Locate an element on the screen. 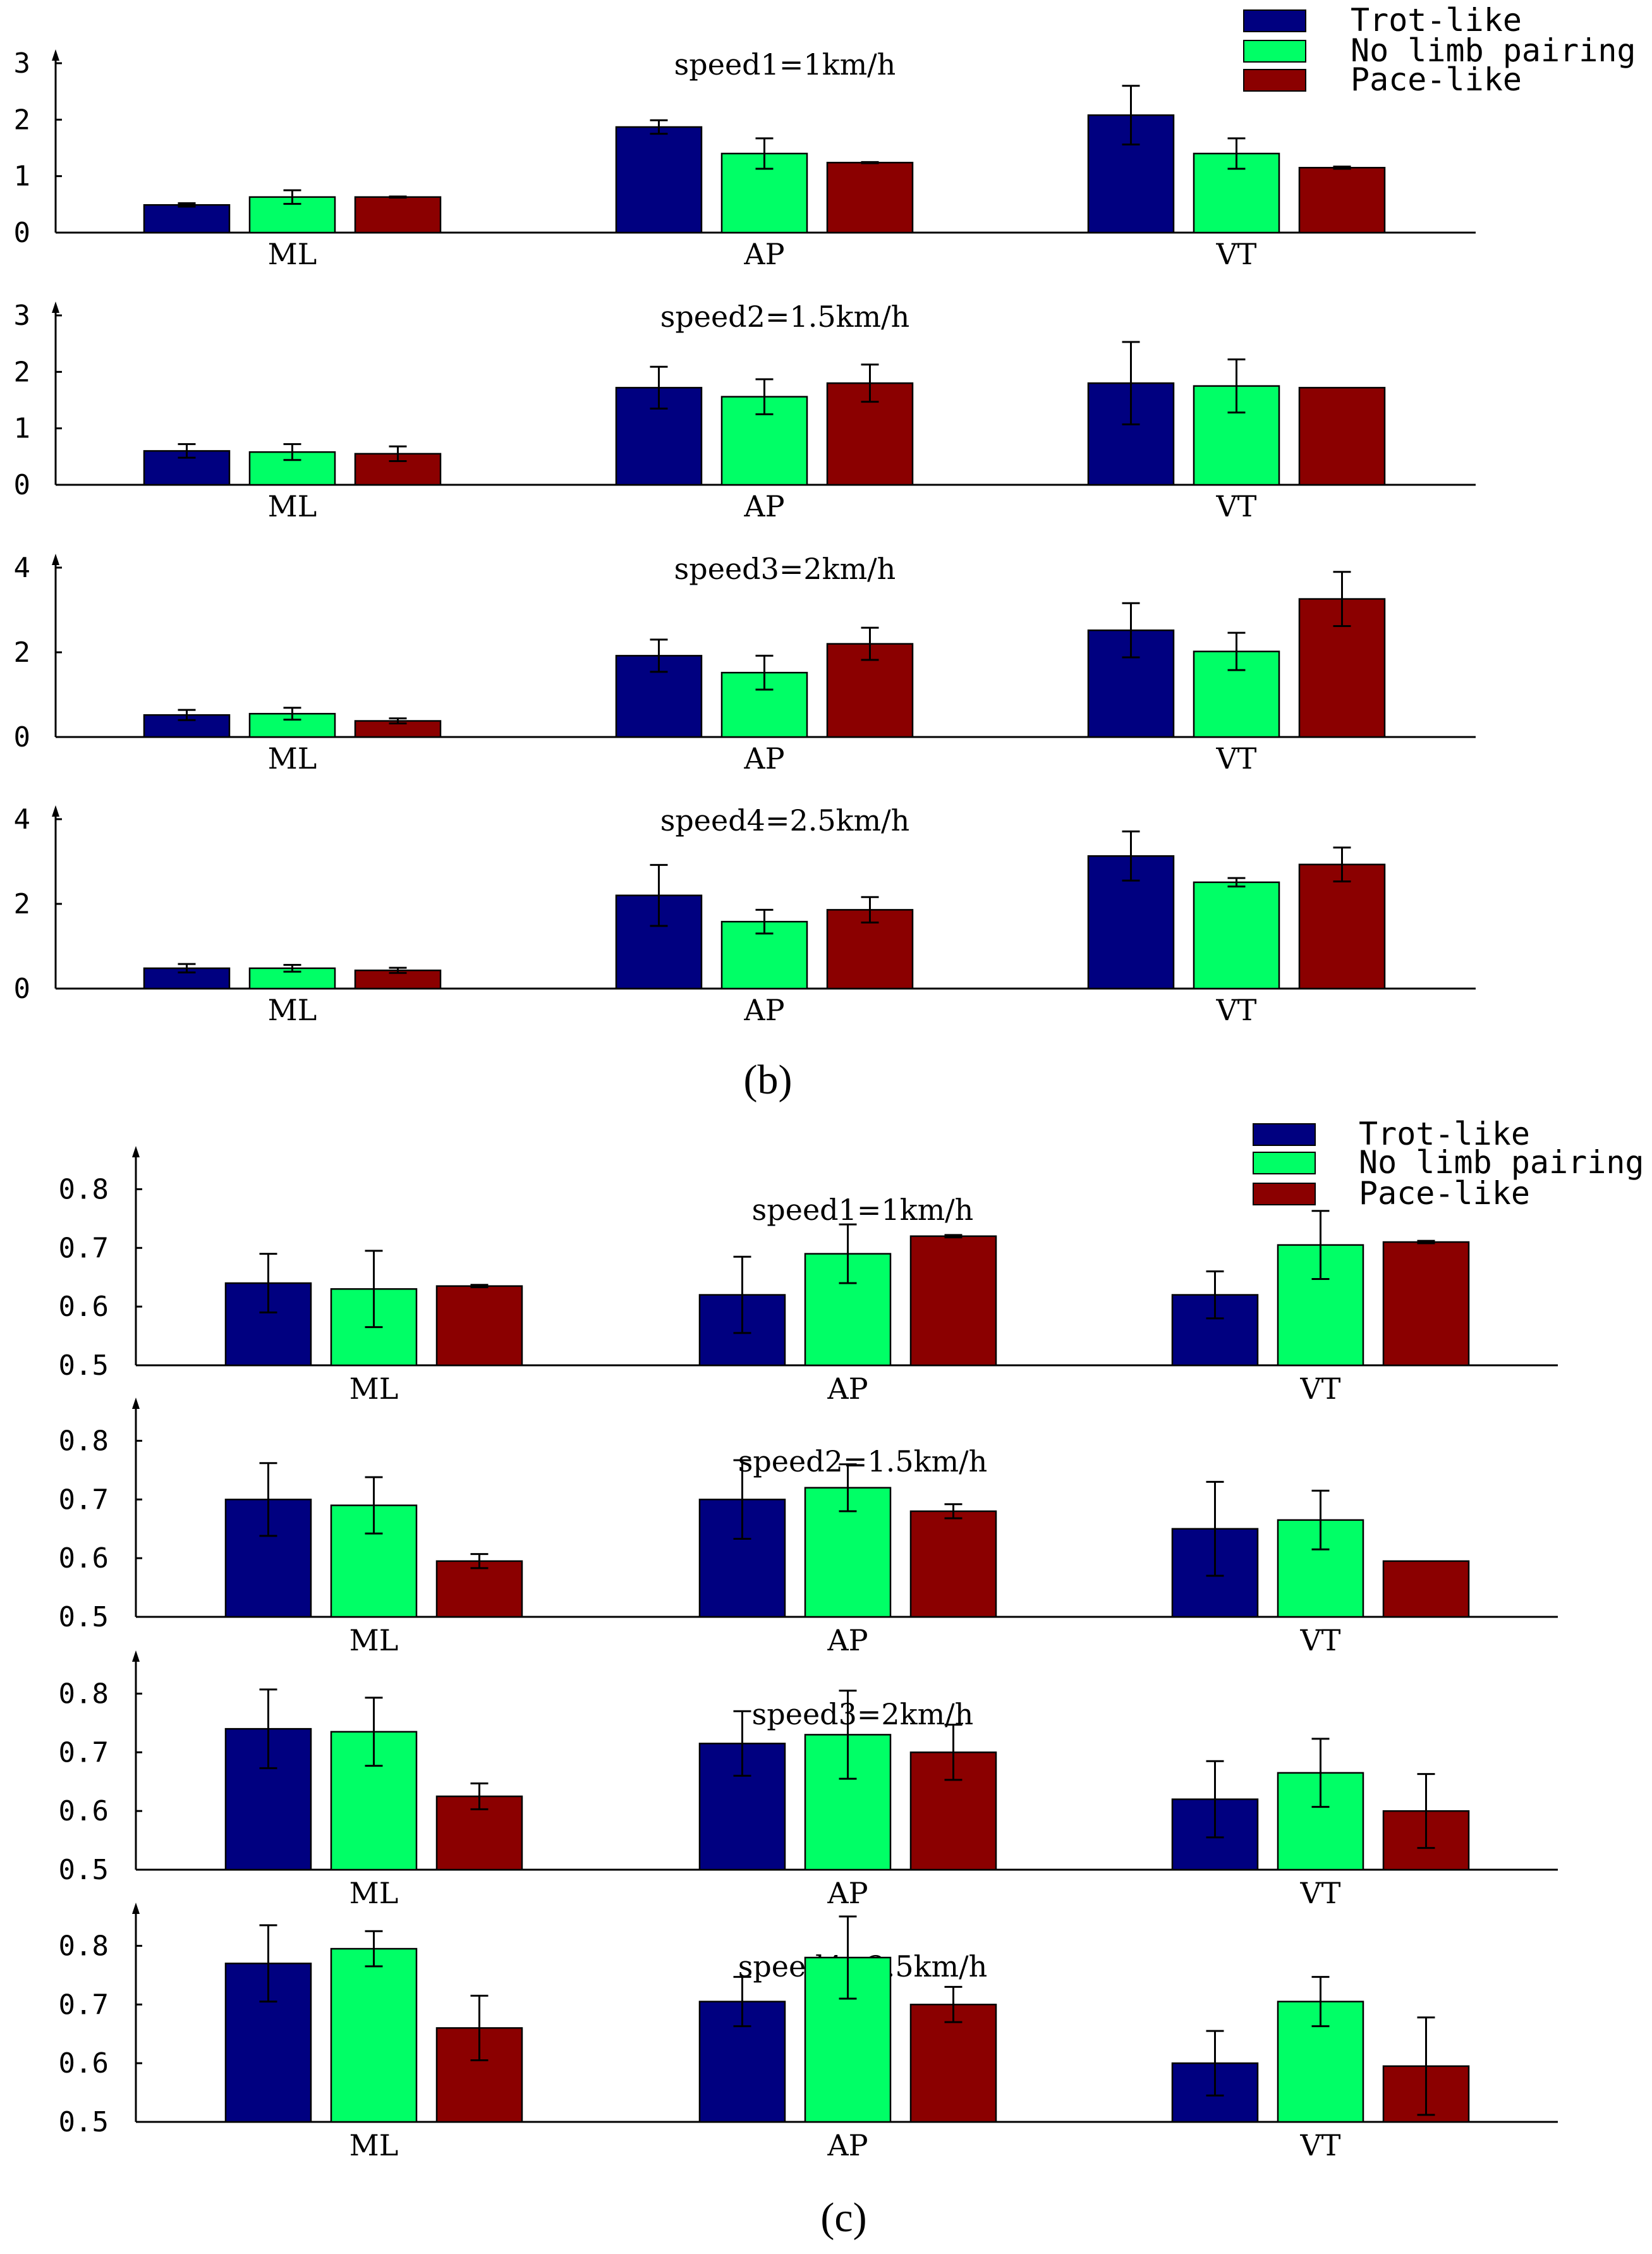 This screenshot has width=1652, height=2254. bar-vt-no-limb-pairing is located at coordinates (1236, 935).